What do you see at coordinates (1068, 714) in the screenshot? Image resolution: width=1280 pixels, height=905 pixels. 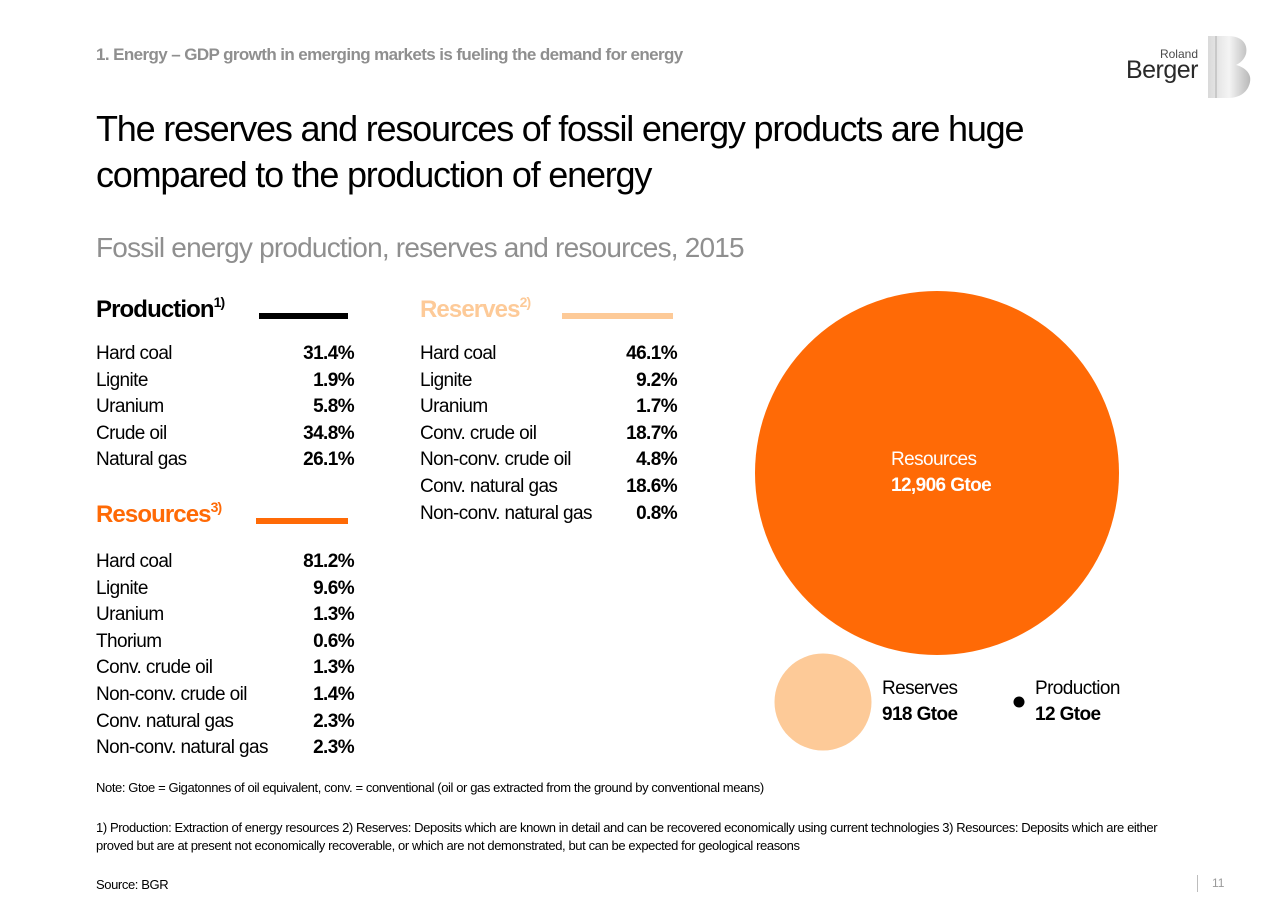 I see `production-bubble-value: 12 Gtoe` at bounding box center [1068, 714].